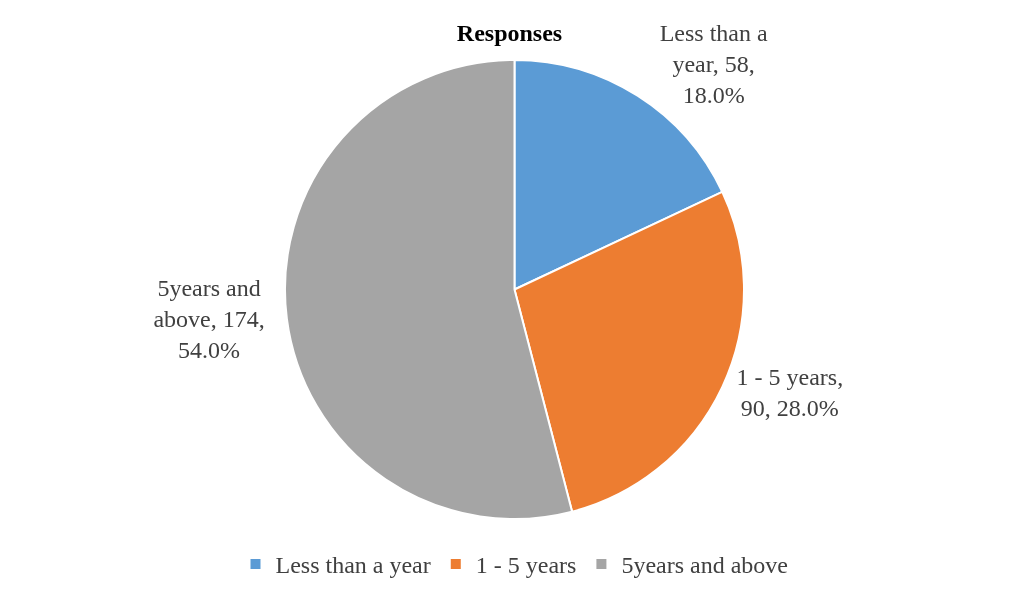 This screenshot has width=1019, height=599. Describe the element at coordinates (526, 565) in the screenshot. I see `legend-label: 1 - 5 years` at that location.